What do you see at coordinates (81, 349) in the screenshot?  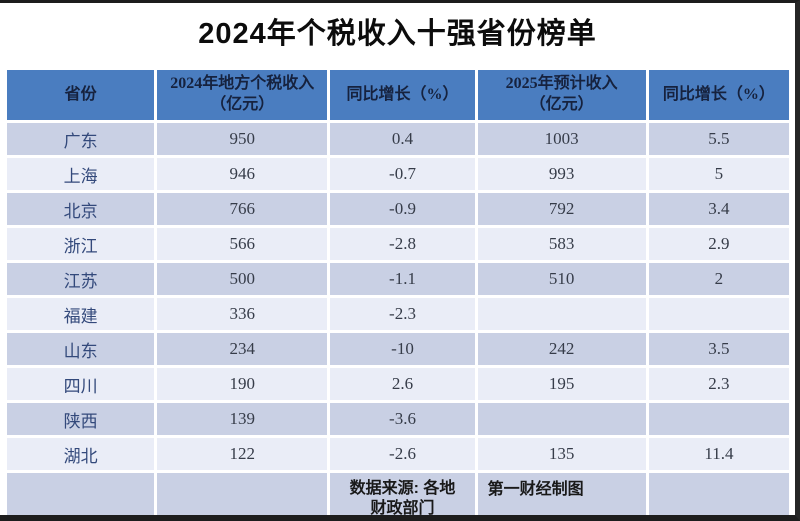 I see `province-cell: 山东` at bounding box center [81, 349].